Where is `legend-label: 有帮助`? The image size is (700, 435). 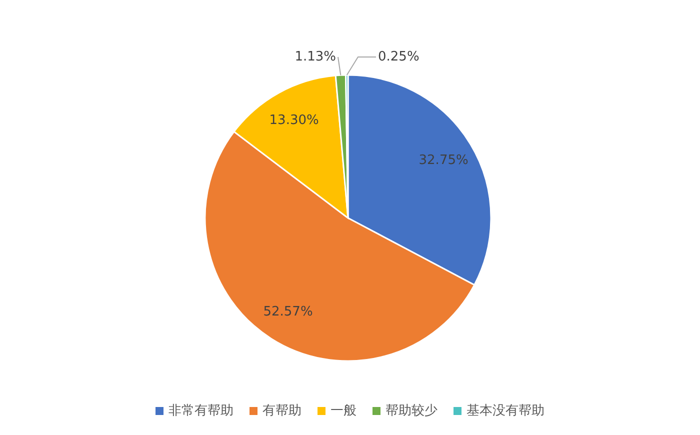 legend-label: 有帮助 is located at coordinates (282, 411).